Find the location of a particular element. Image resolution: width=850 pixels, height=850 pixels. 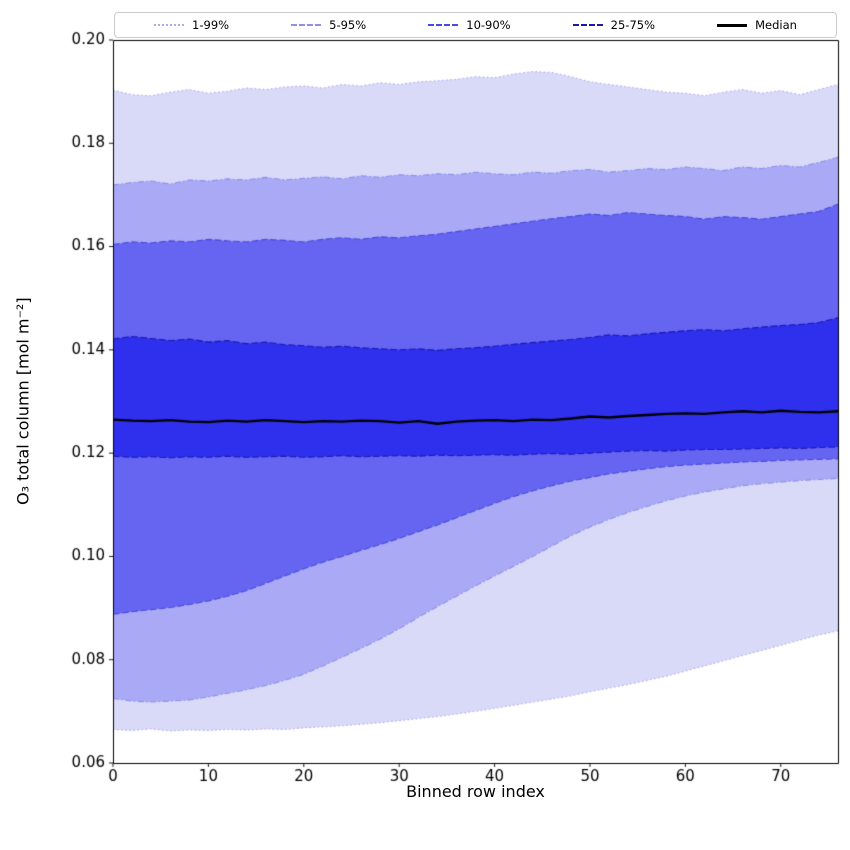

legend-item-median: Median is located at coordinates (757, 25).